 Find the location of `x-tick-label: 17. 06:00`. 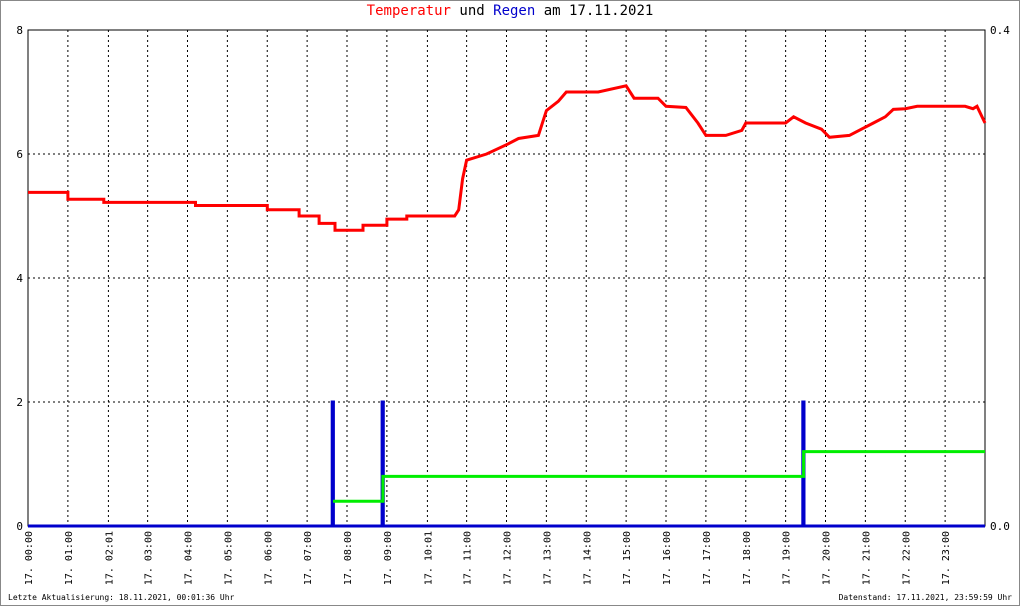

x-tick-label: 17. 06:00 is located at coordinates (268, 558).